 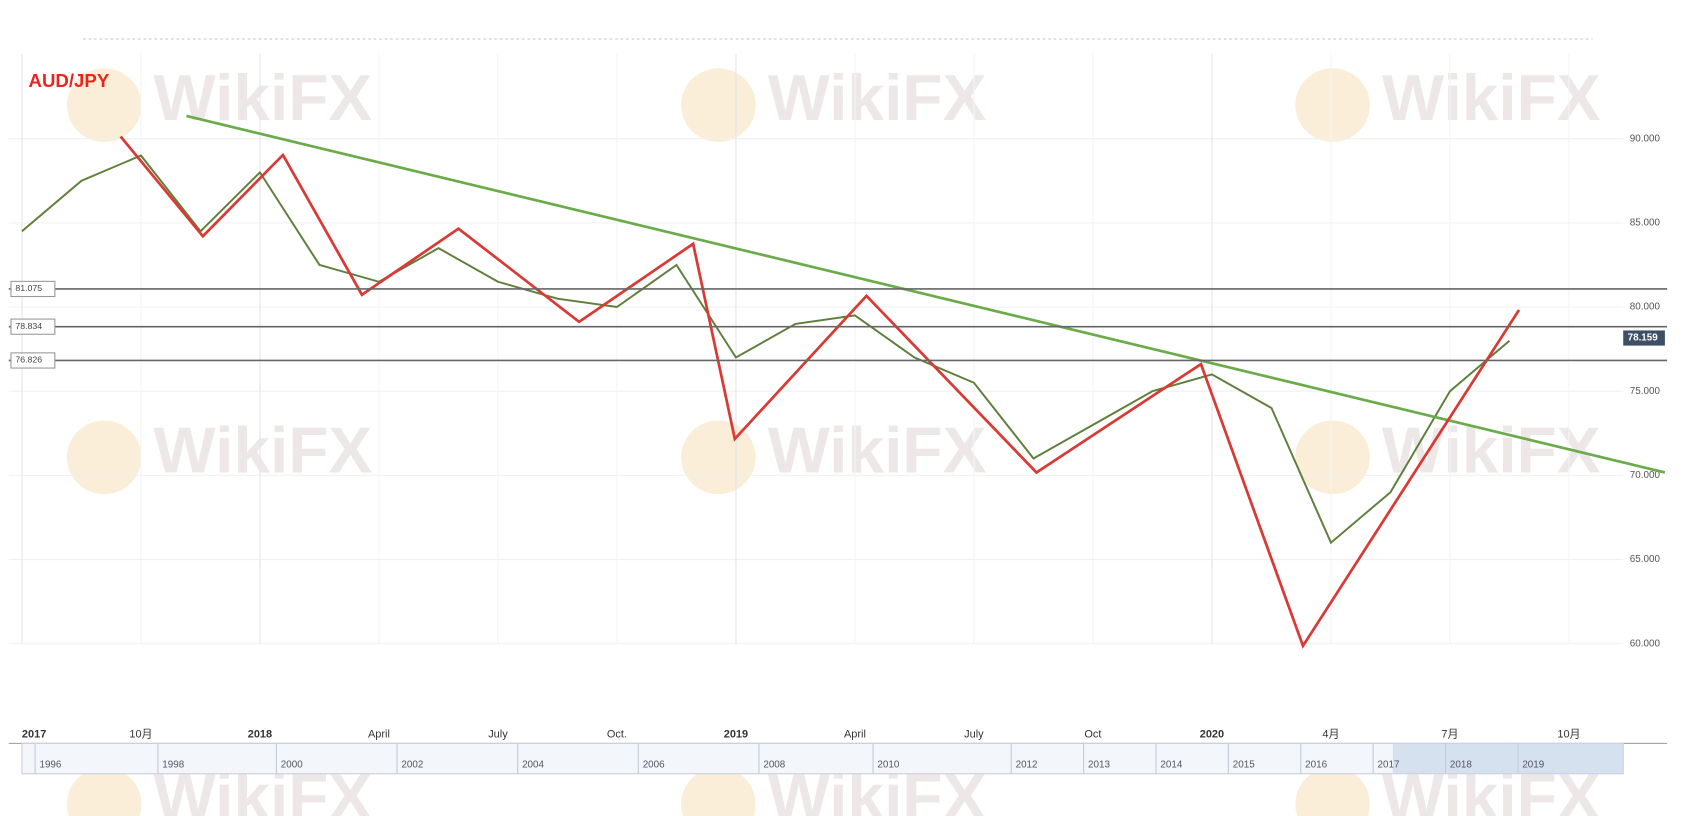 What do you see at coordinates (1212, 735) in the screenshot?
I see `x-tick-label: 2020` at bounding box center [1212, 735].